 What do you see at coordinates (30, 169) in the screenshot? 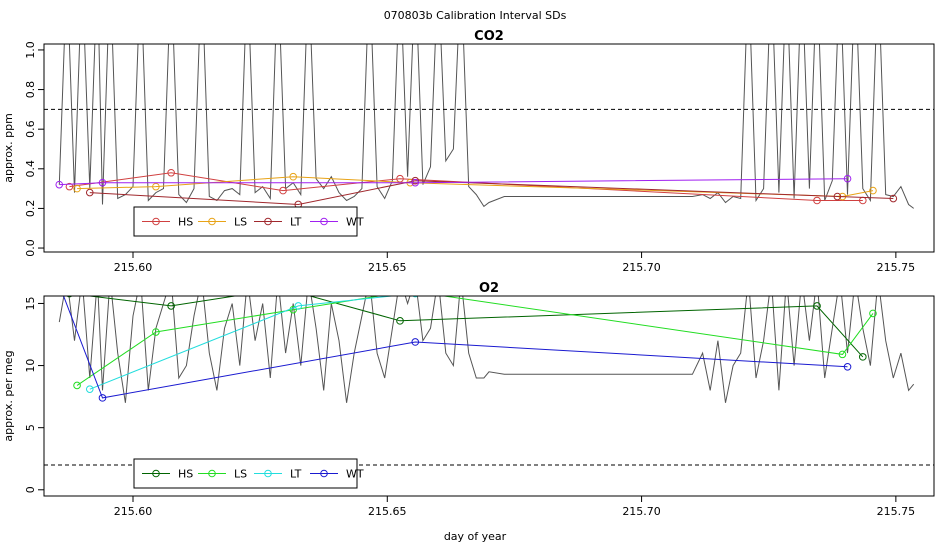
I see `y-tick-label: 0.4` at bounding box center [30, 169].